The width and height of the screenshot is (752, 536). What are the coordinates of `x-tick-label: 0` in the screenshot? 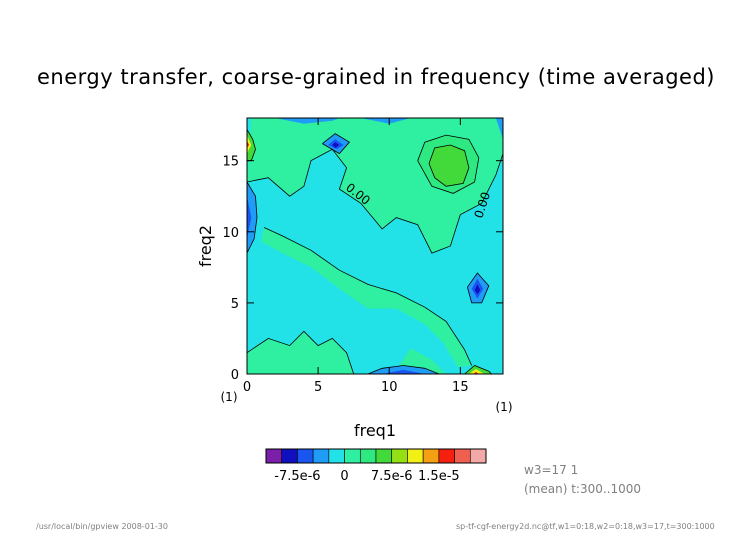 It's located at (247, 387).